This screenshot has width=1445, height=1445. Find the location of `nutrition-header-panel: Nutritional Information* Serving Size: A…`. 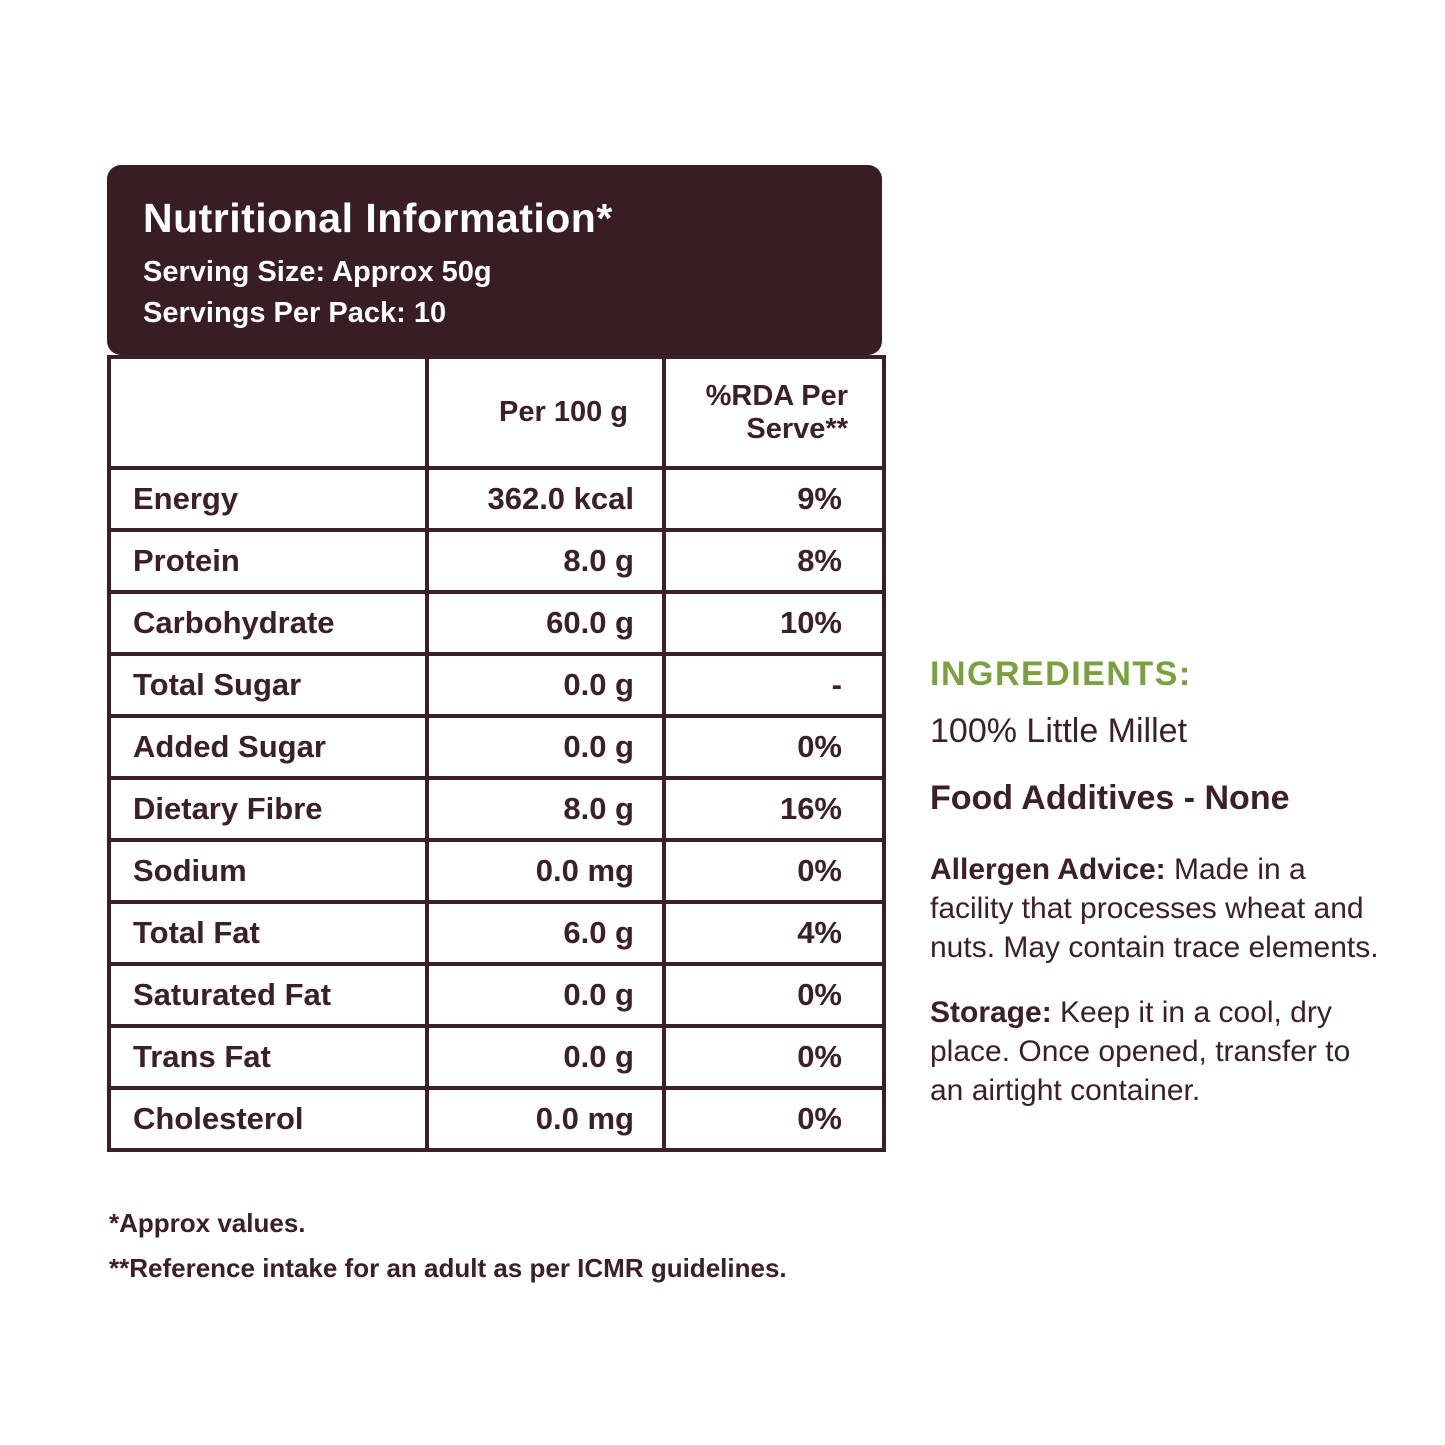

nutrition-header-panel: Nutritional Information* Serving Size: A… is located at coordinates (494, 260).